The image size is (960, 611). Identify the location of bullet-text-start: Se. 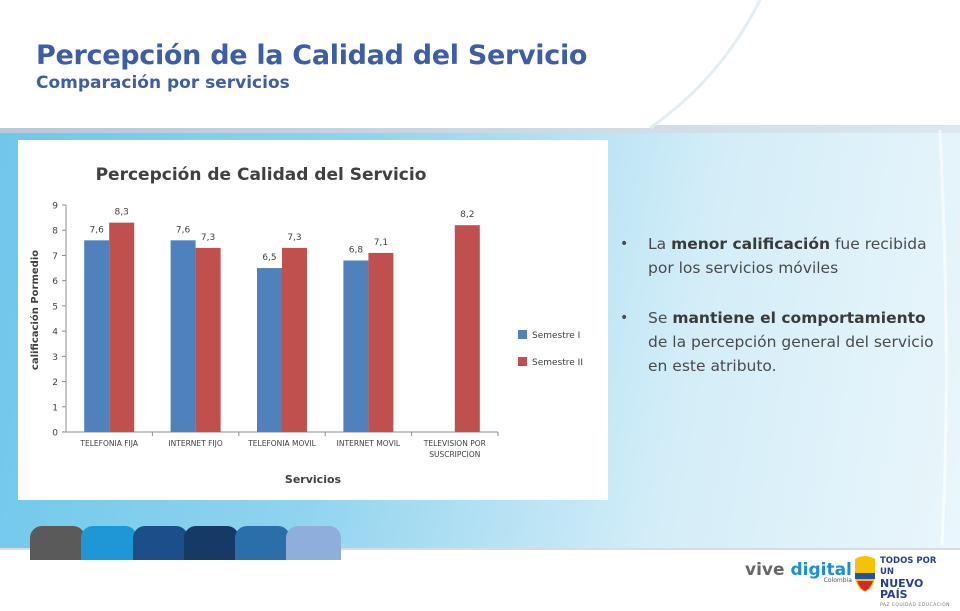
(660, 318).